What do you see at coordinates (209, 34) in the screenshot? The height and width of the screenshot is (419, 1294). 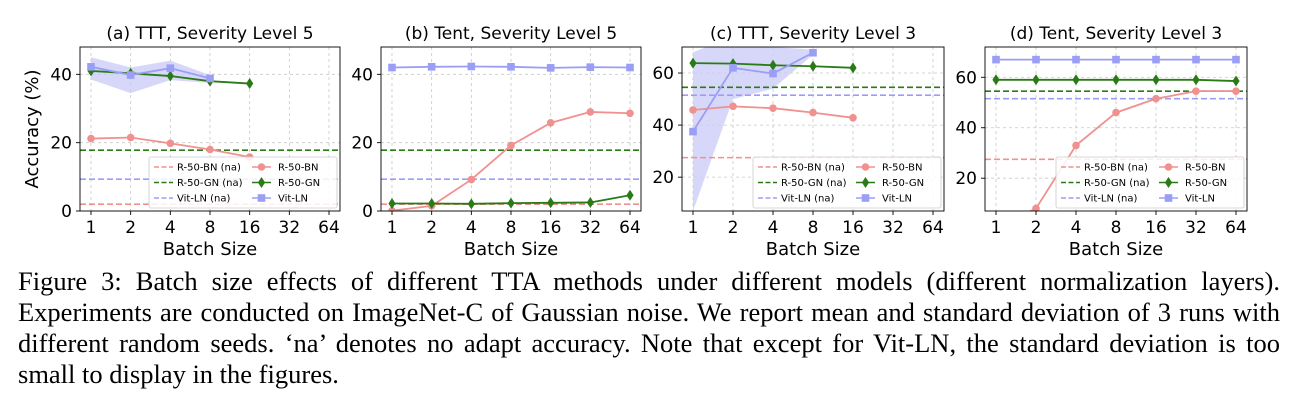 I see `chart-title: (a) TTT, Severity Level 5` at bounding box center [209, 34].